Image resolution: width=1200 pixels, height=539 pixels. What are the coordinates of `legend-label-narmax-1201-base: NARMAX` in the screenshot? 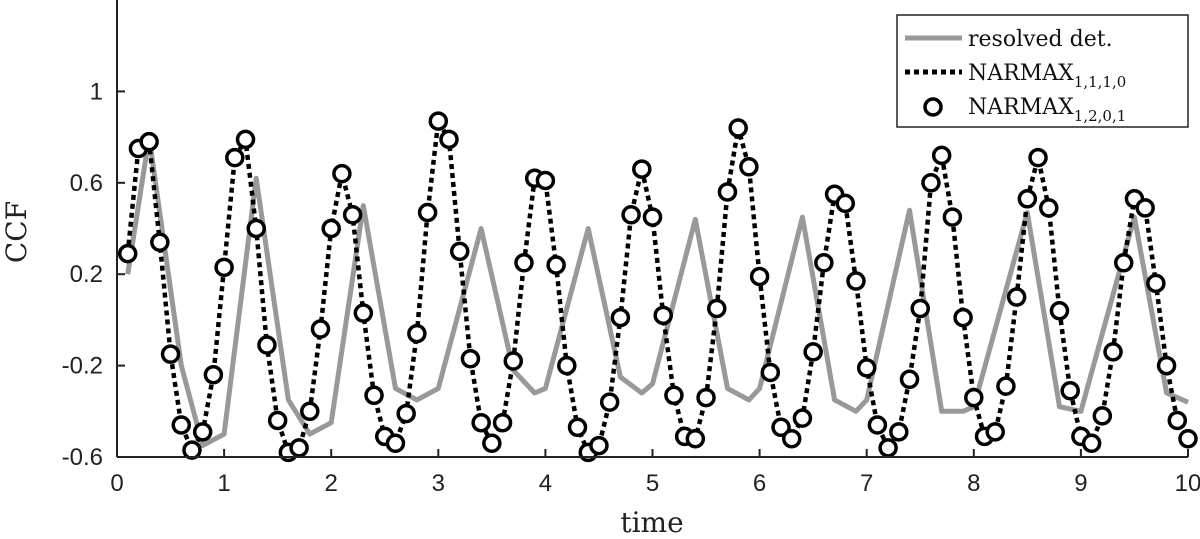 It's located at (1021, 107).